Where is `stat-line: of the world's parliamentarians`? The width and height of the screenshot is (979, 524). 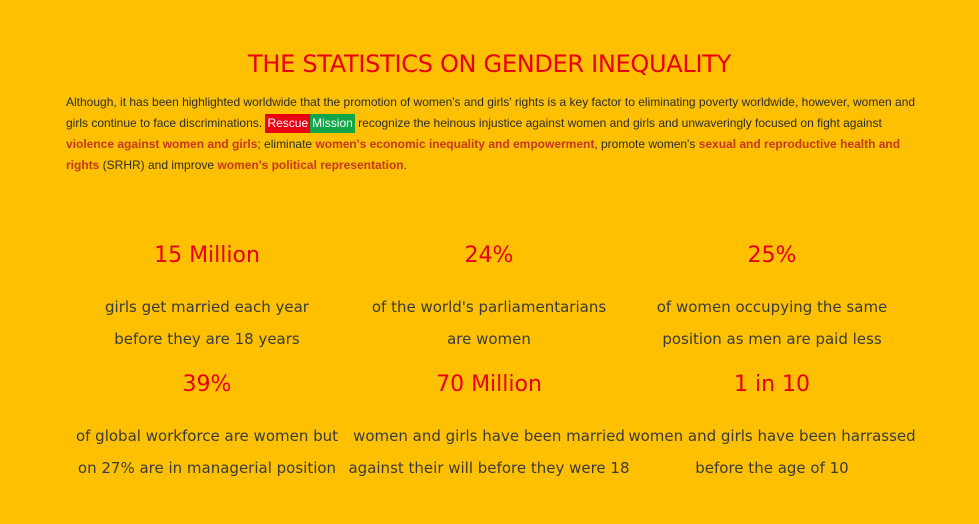
stat-line: of the world's parliamentarians is located at coordinates (489, 307).